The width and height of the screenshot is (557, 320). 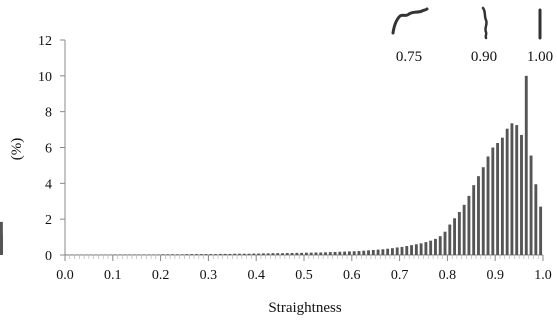 What do you see at coordinates (48, 149) in the screenshot?
I see `y-tick-label: 6` at bounding box center [48, 149].